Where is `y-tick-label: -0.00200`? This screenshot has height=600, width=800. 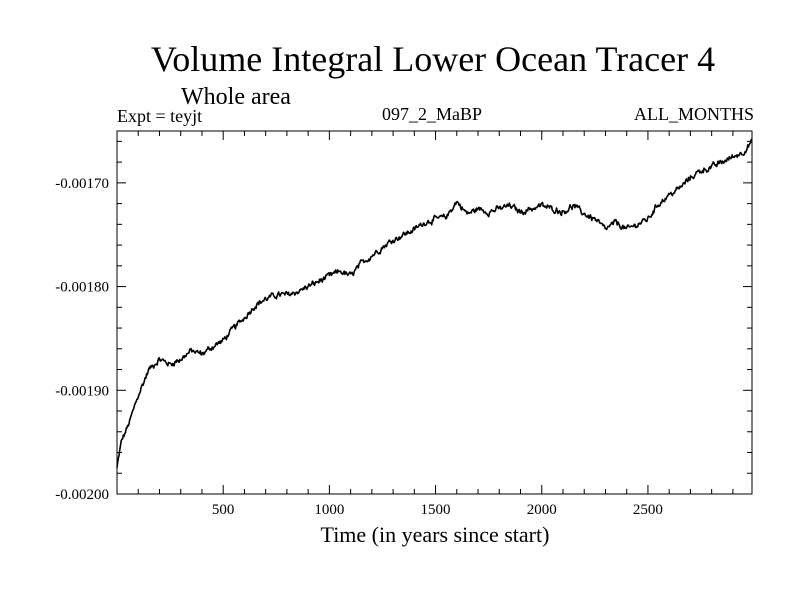
y-tick-label: -0.00200 is located at coordinates (82, 495).